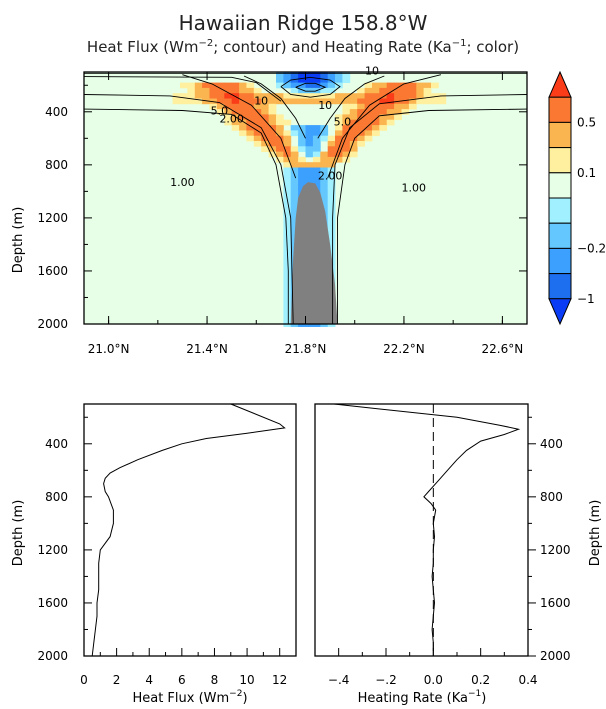 This screenshot has height=709, width=606. I want to click on x-tick-label: 0.0, so click(433, 680).